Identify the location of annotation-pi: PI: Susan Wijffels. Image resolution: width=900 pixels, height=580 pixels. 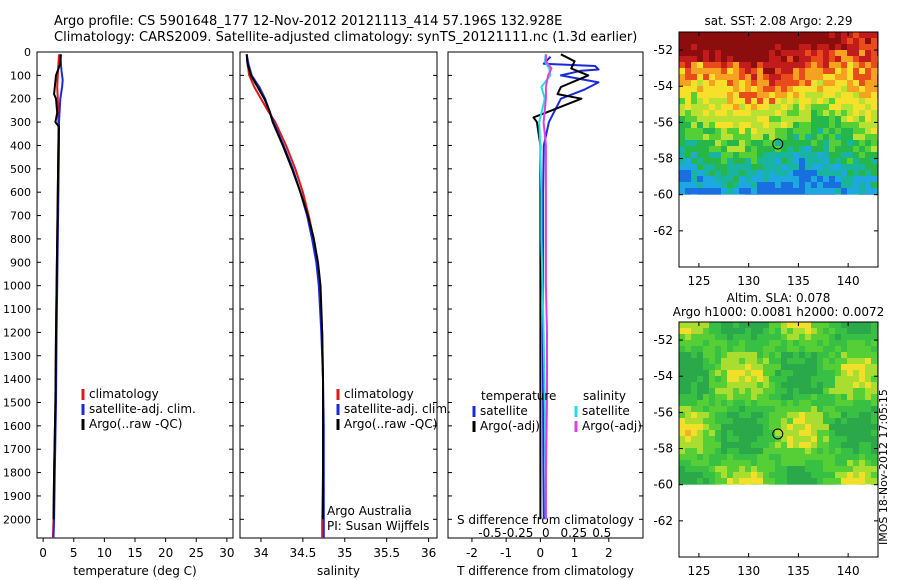
(378, 526).